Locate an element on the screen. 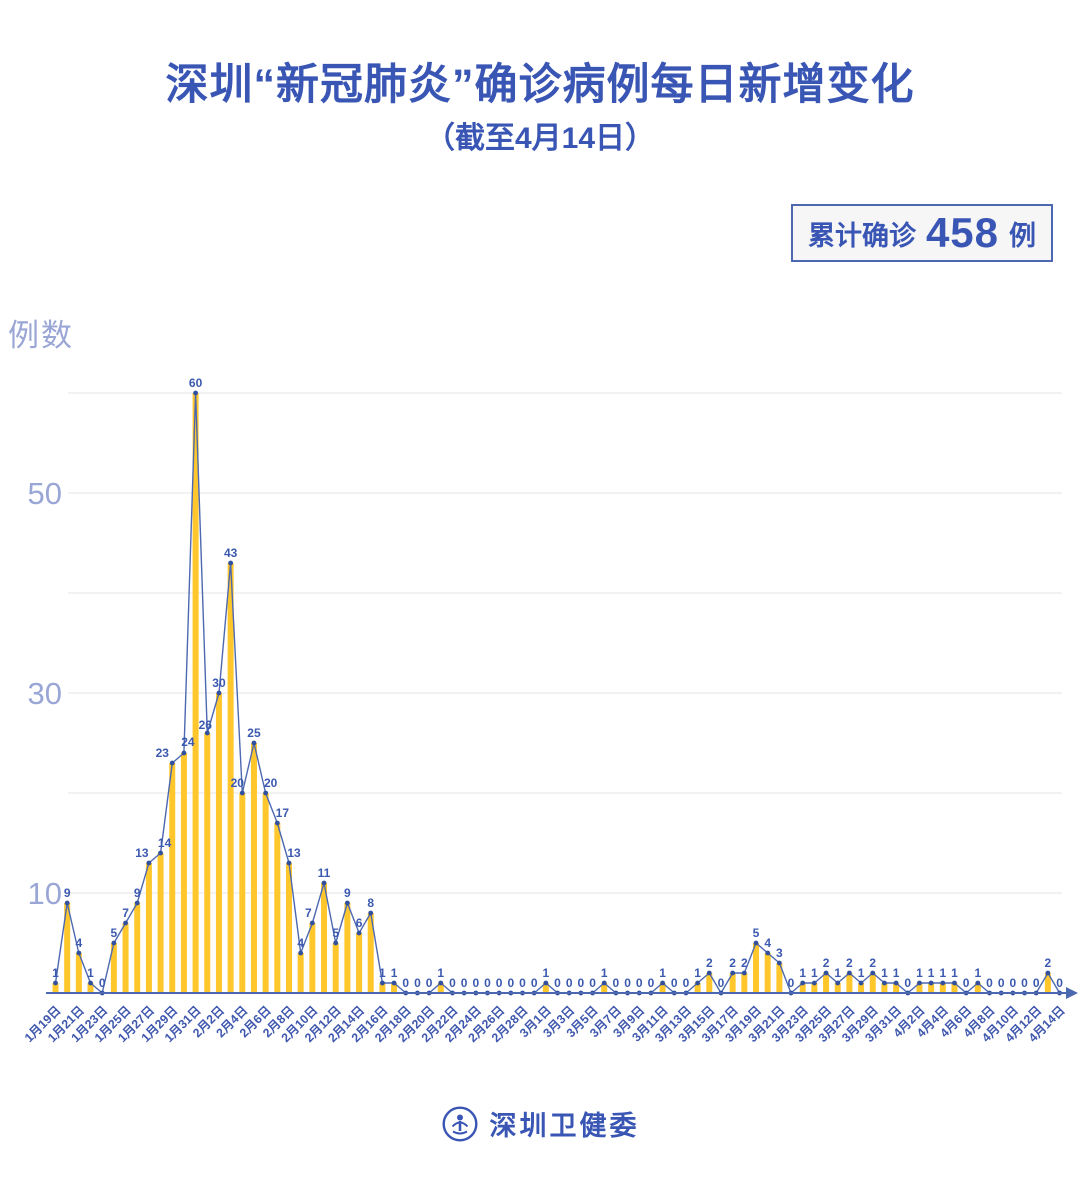 Image resolution: width=1080 pixels, height=1184 pixels. page-subtitle: （截至4月14日） is located at coordinates (540, 138).